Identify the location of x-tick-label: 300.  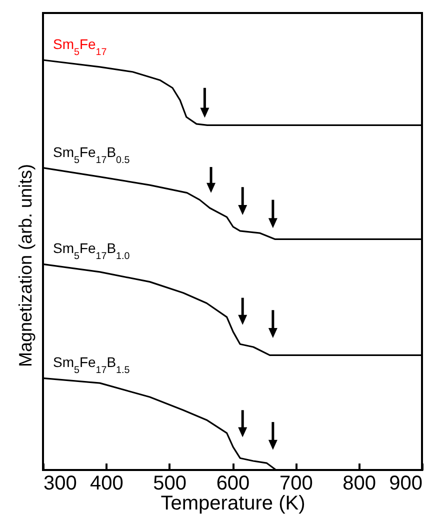
(60, 483).